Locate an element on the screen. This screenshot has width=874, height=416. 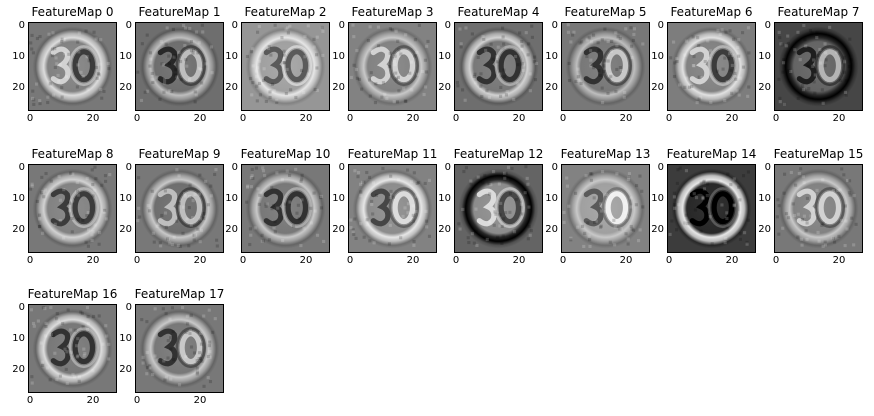
feature-map-title: FeatureMap 4 is located at coordinates (498, 12).